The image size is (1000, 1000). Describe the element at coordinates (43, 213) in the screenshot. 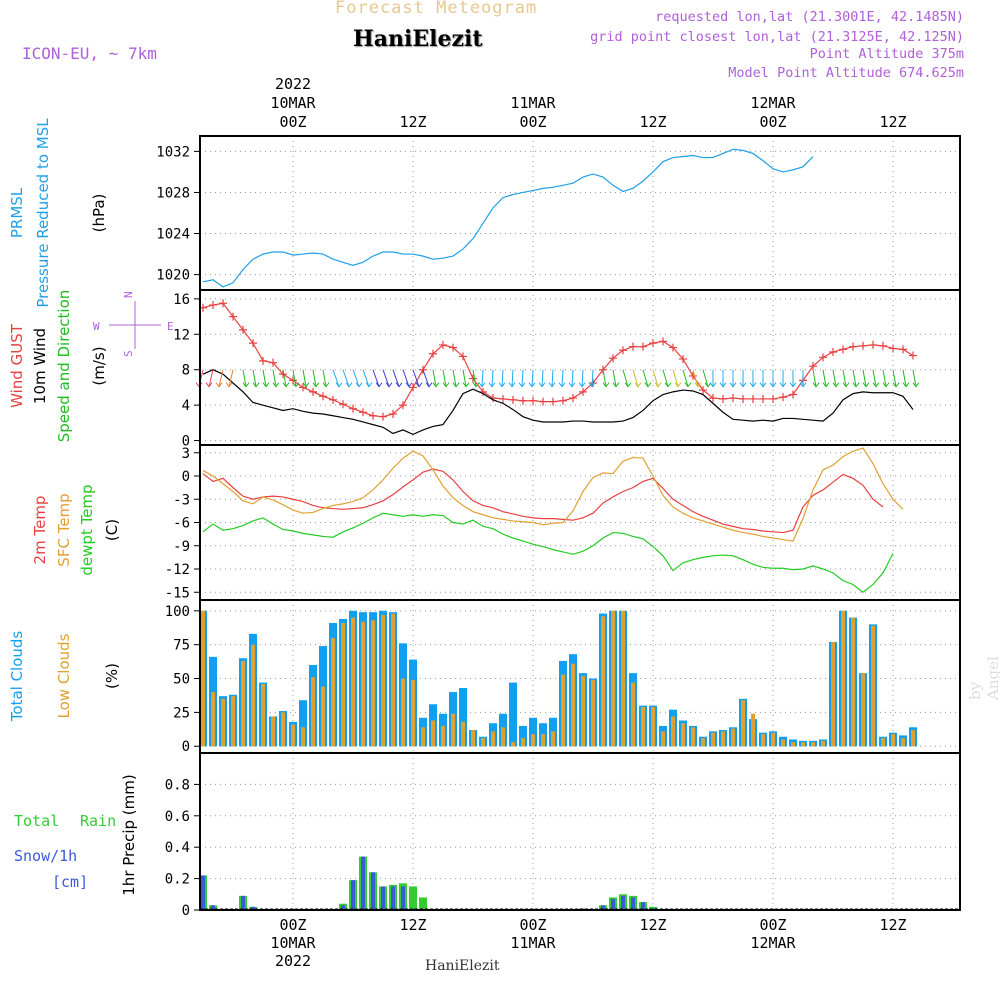

I see `label-pressure-msl: Pressure Reduced to MSL` at that location.